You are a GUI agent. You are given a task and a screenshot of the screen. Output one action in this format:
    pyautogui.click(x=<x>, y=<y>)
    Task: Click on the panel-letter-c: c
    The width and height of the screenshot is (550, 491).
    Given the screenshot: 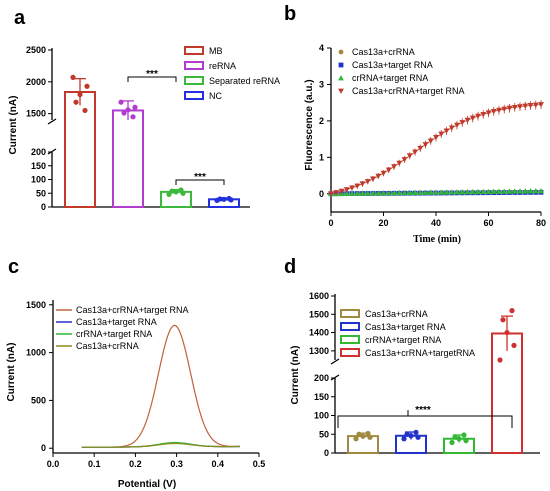 What is the action you would take?
    pyautogui.click(x=13, y=267)
    